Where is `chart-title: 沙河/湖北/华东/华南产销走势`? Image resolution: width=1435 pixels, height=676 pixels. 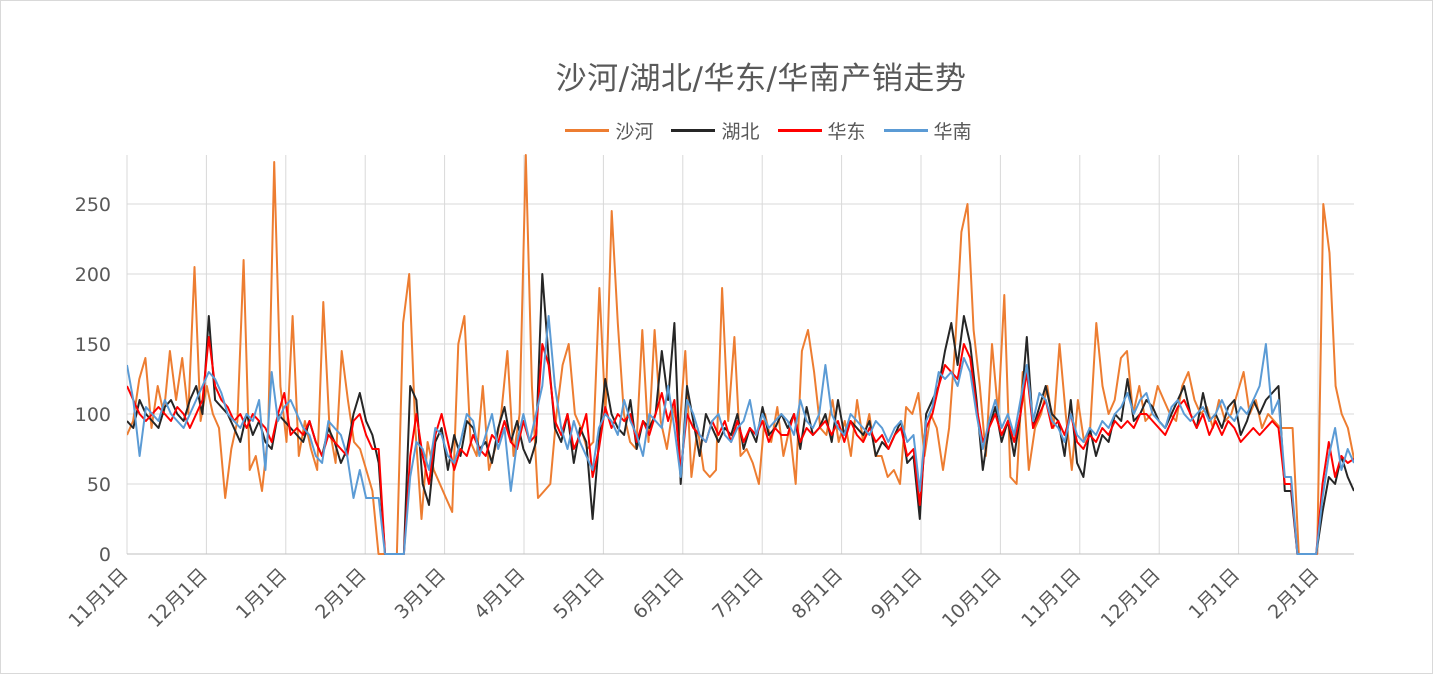 chart-title: 沙河/湖北/华东/华南产销走势 is located at coordinates (761, 79).